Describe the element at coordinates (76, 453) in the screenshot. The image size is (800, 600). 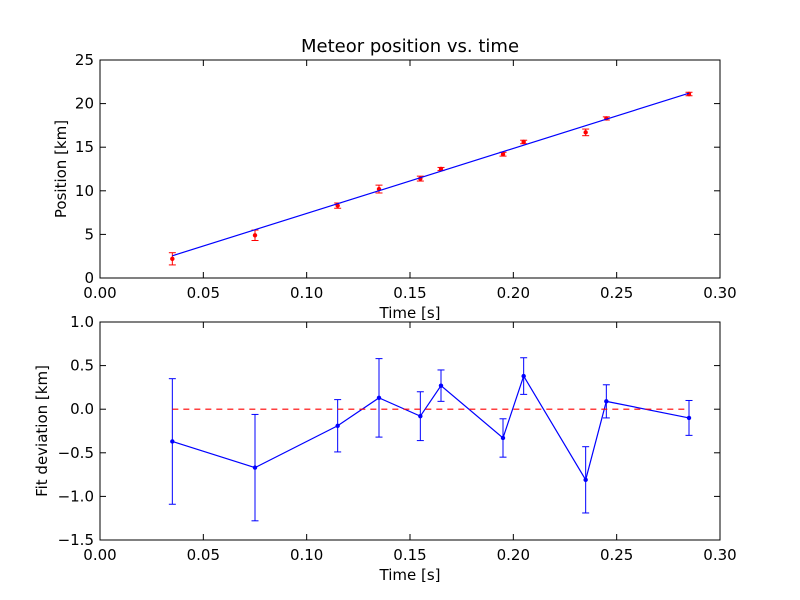
I see `y-tick-label: −0.5` at that location.